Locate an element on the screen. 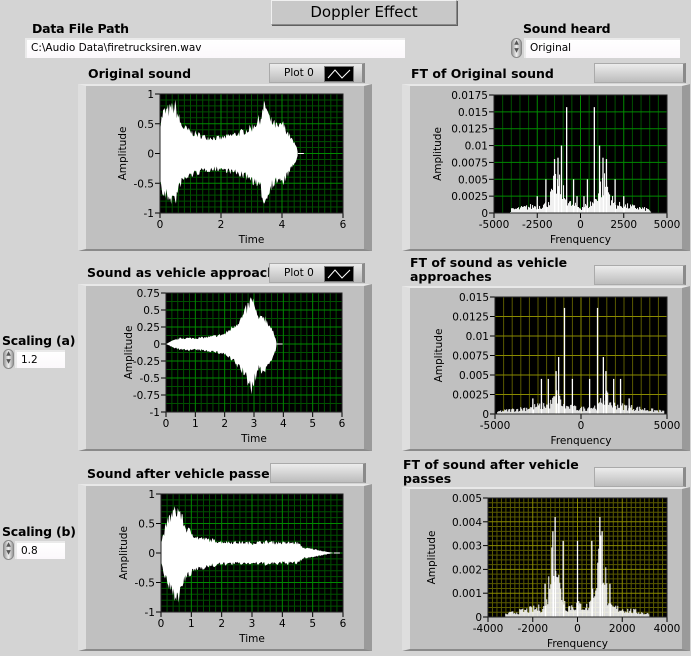 The image size is (691, 656). chart-title: Sound after vehicle passes is located at coordinates (182, 473).